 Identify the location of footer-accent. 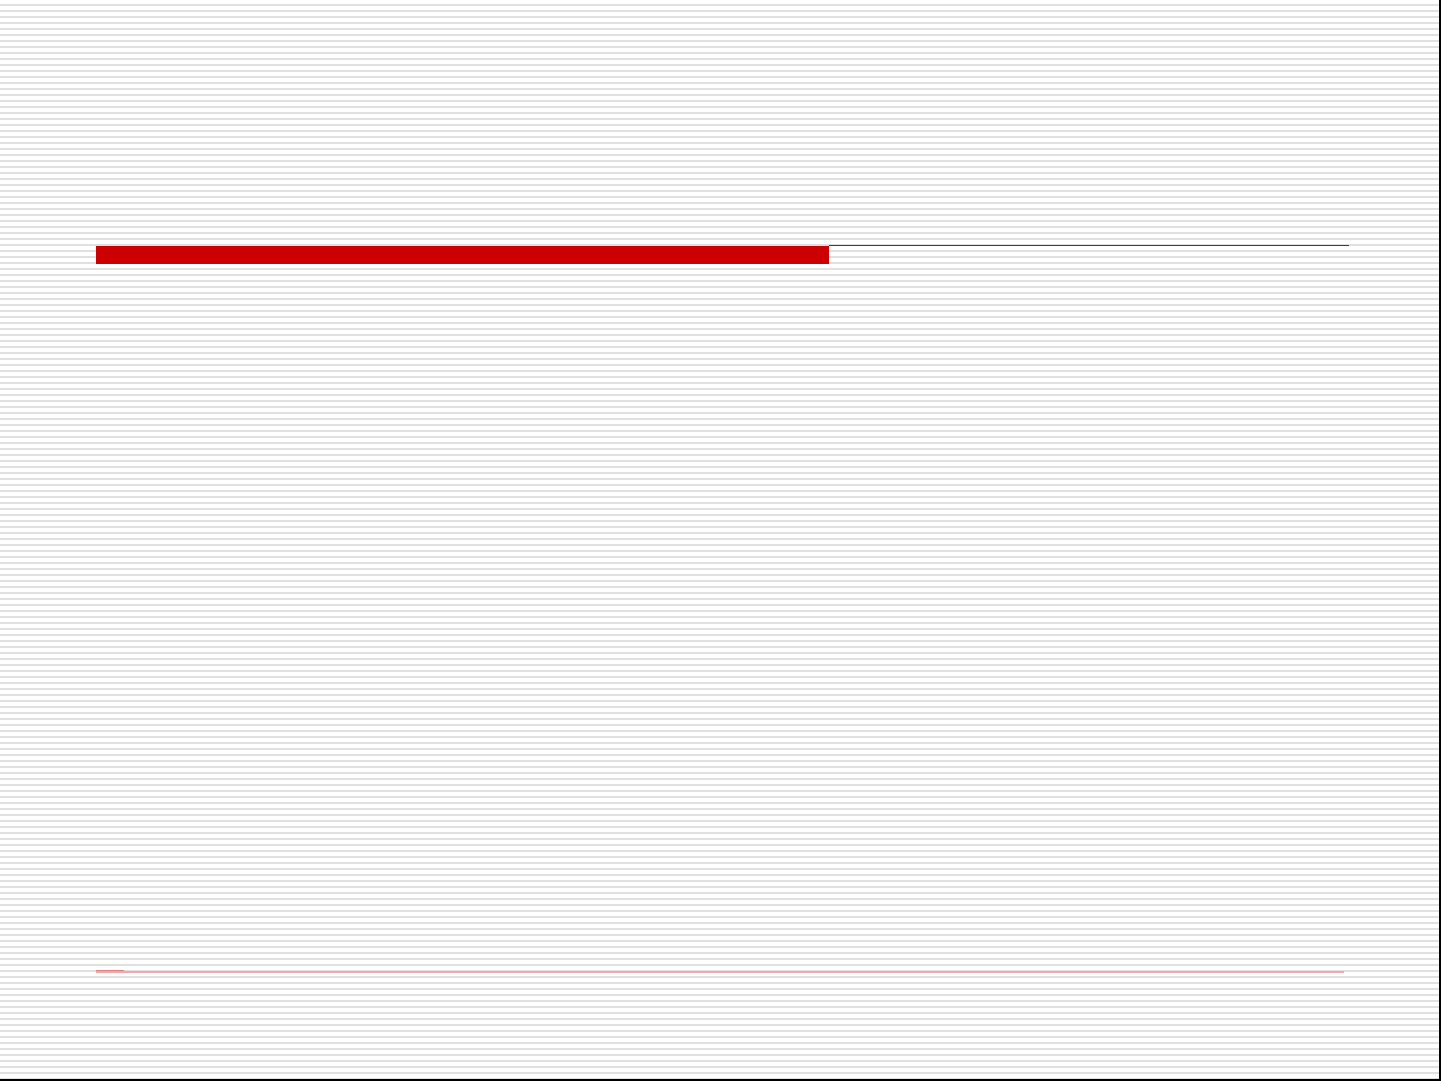
(110, 970).